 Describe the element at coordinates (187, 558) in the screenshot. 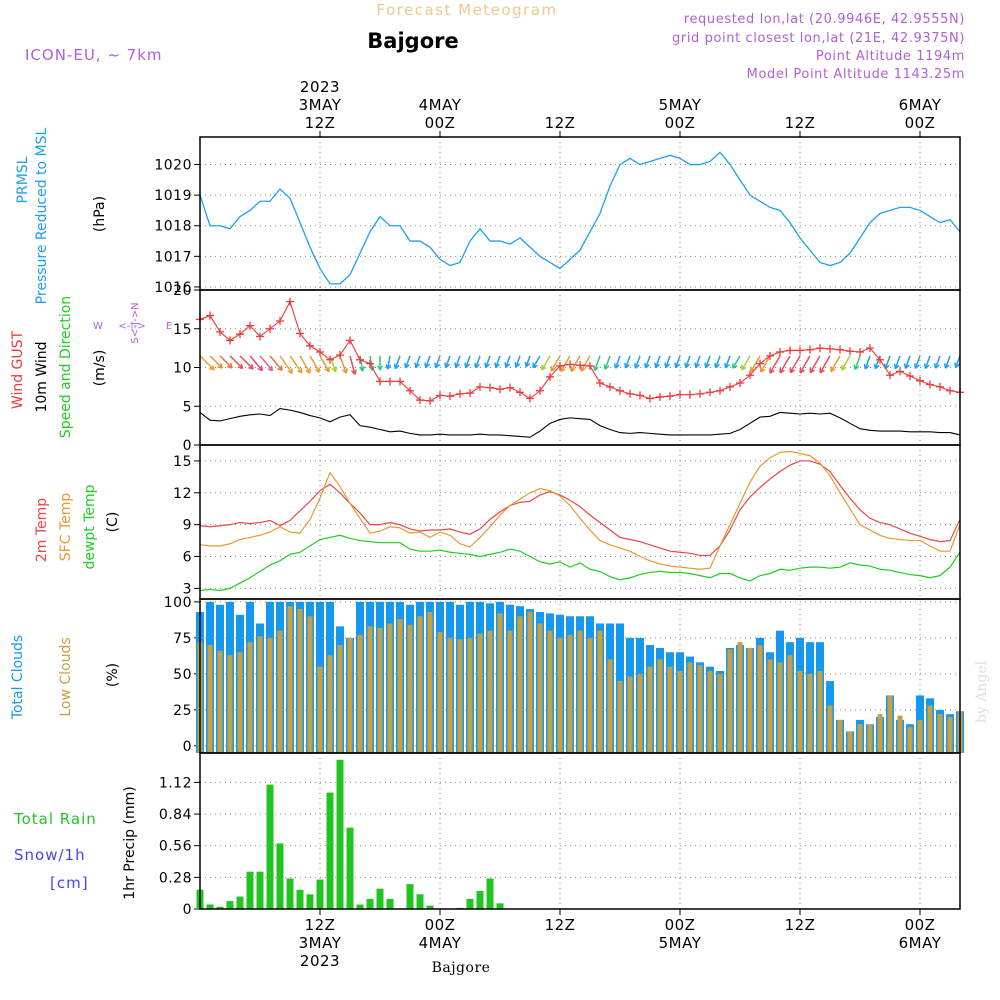

I see `y-tick-label: 6` at that location.